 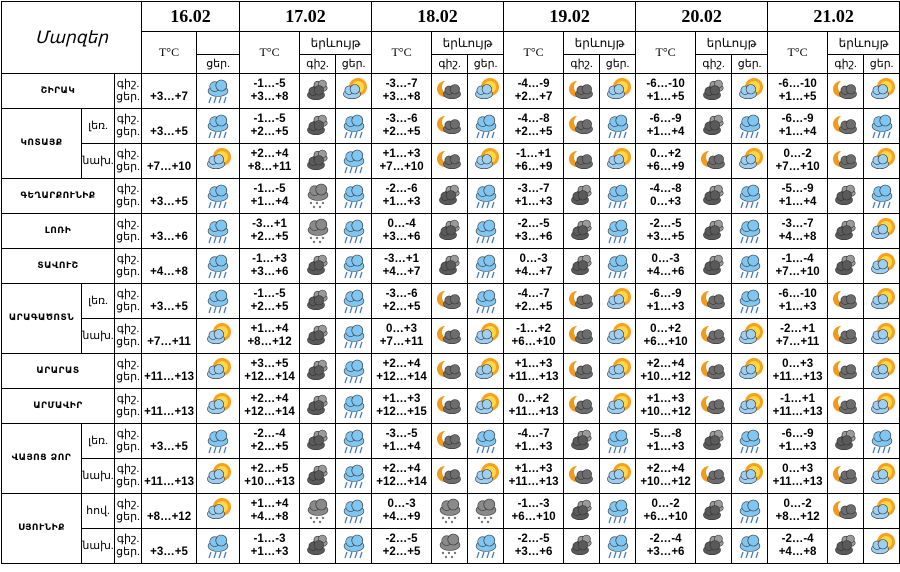 What do you see at coordinates (666, 476) in the screenshot?
I see `temperature: +2…+4 +10…+12` at bounding box center [666, 476].